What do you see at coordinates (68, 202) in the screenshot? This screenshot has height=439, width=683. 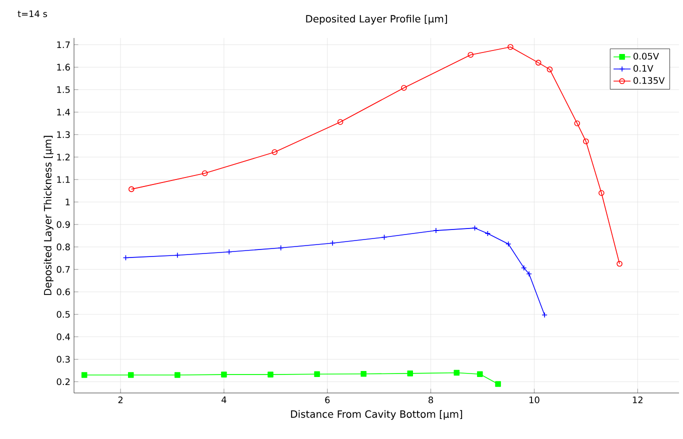 I see `y-tick-label: 1` at bounding box center [68, 202].